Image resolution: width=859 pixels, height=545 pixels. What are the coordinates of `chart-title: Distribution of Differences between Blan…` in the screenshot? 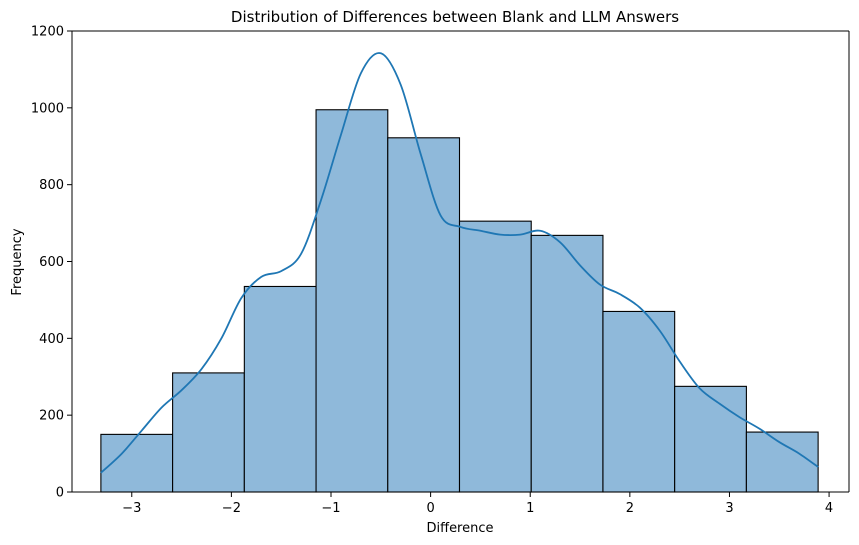 It's located at (455, 17).